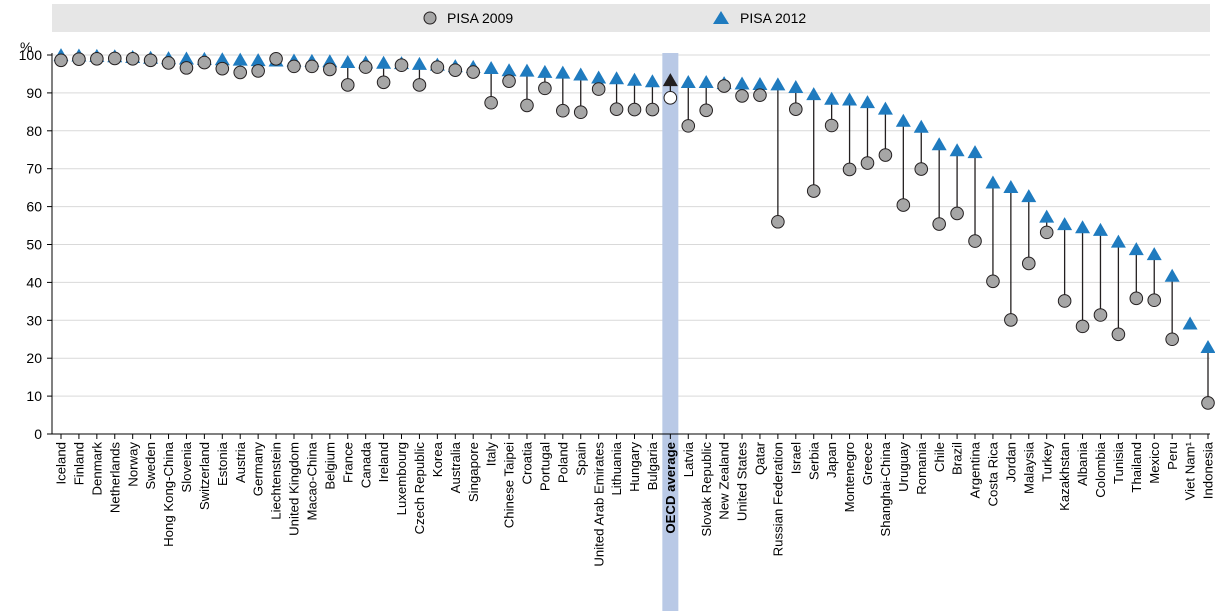 Image resolution: width=1215 pixels, height=611 pixels. Describe the element at coordinates (168, 494) in the screenshot. I see `x-tick-label: Hong Kong-China` at that location.